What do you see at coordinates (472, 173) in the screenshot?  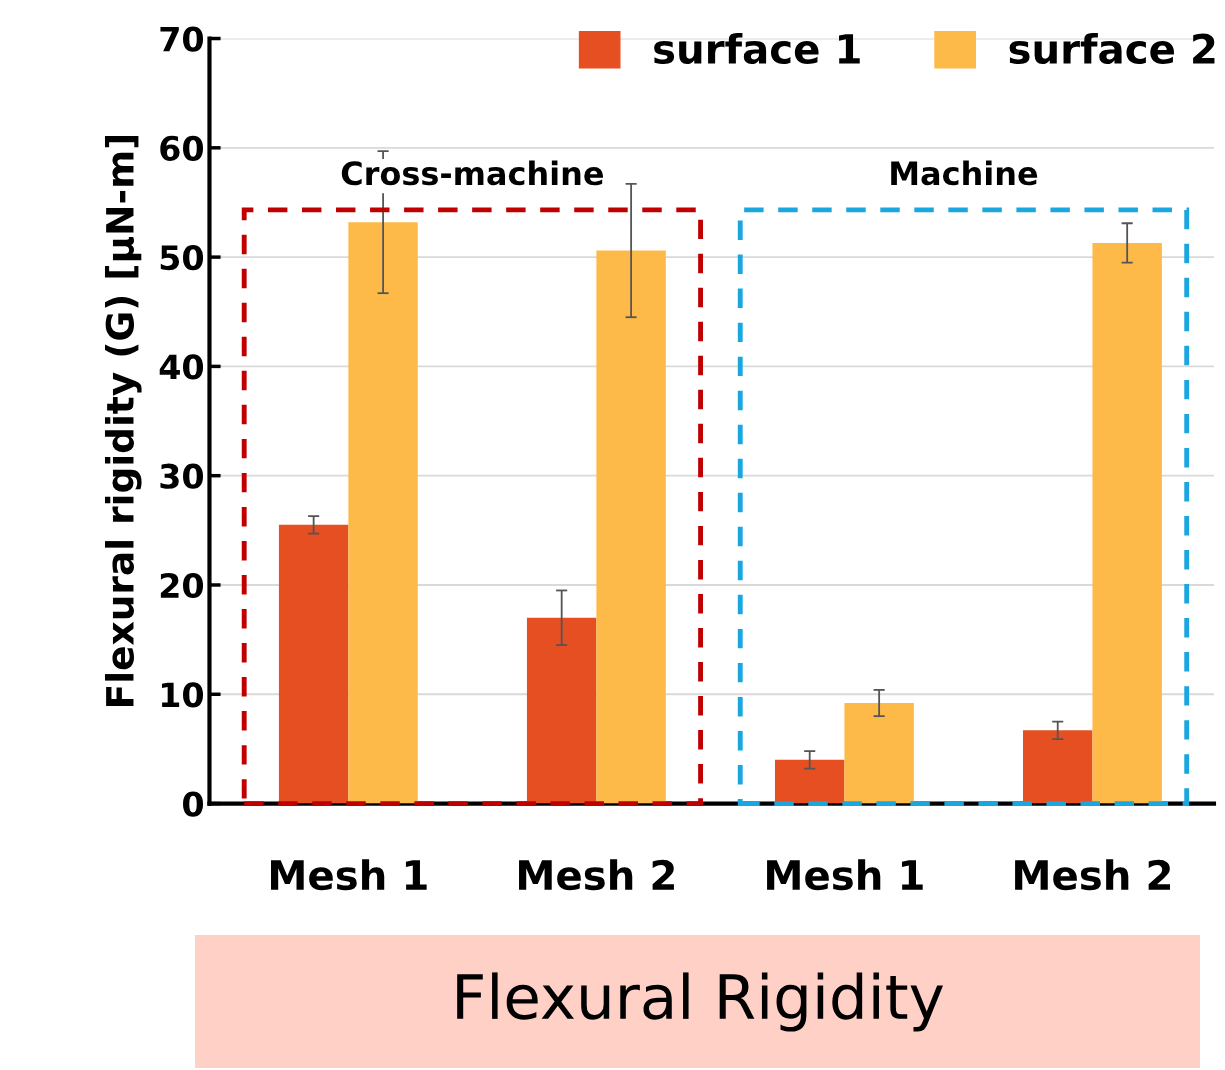 I see `annotation: Cross-machine` at bounding box center [472, 173].